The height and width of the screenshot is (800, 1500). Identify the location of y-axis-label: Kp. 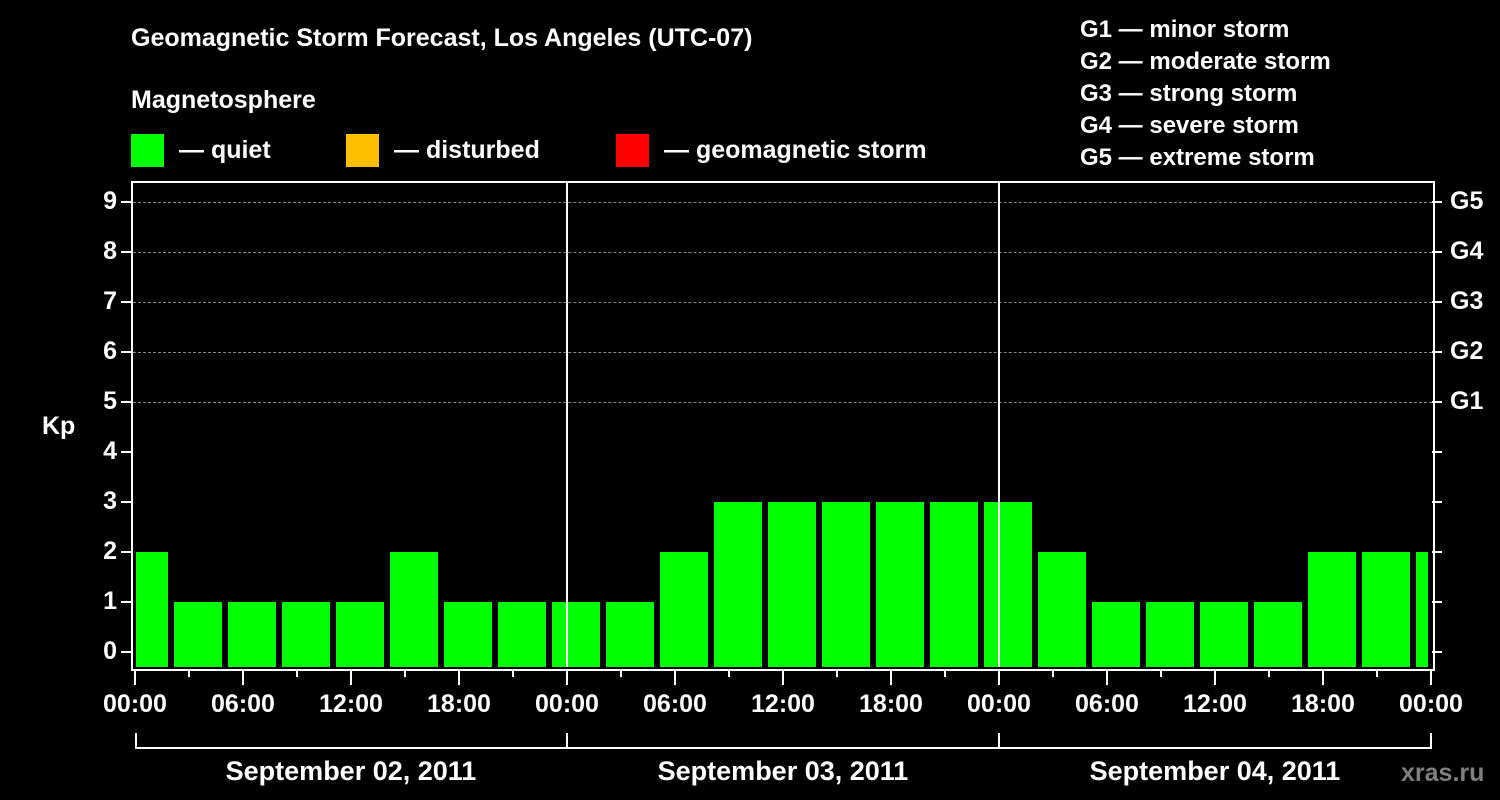
(59, 426).